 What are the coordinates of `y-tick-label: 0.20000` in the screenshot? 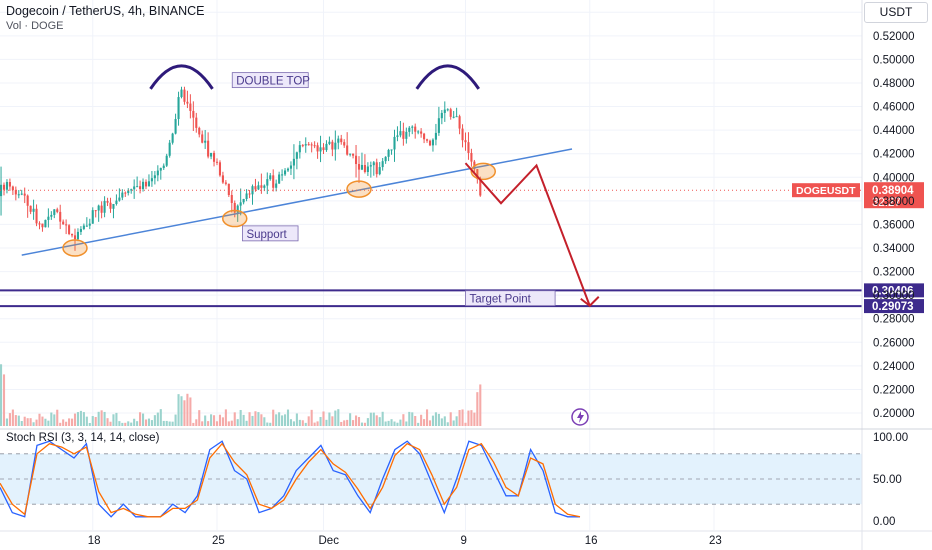 It's located at (894, 414).